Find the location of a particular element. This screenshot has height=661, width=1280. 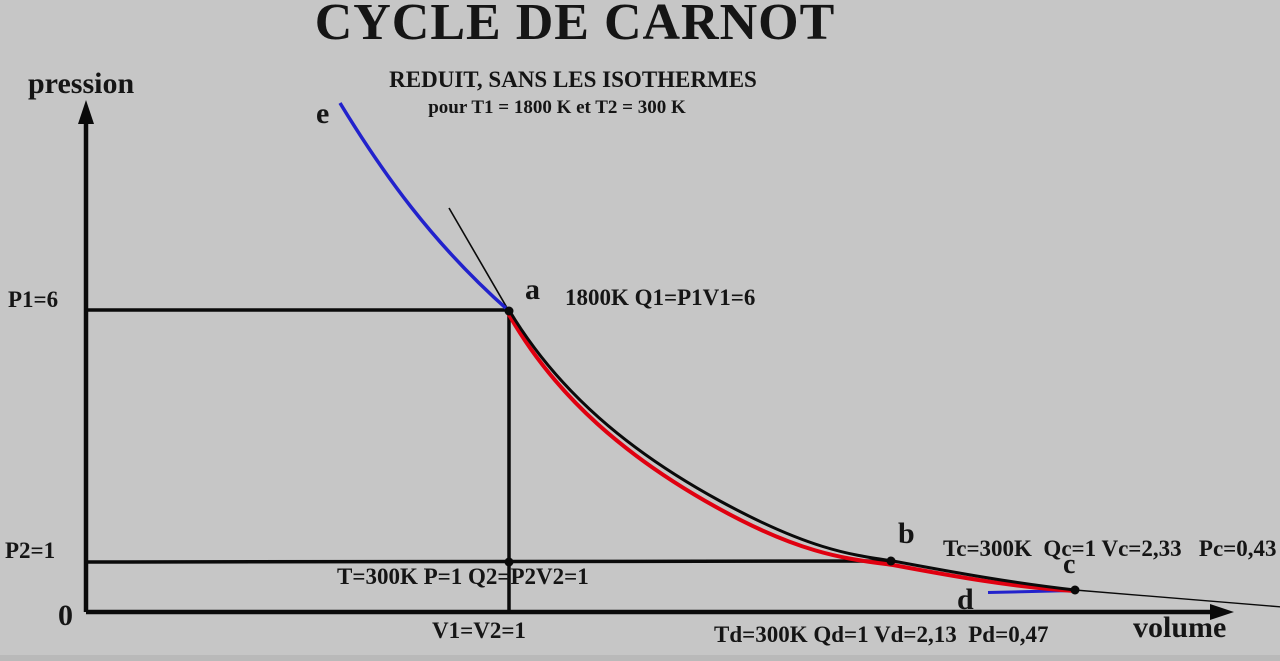

blue-curve-e-to-a is located at coordinates (424, 207).